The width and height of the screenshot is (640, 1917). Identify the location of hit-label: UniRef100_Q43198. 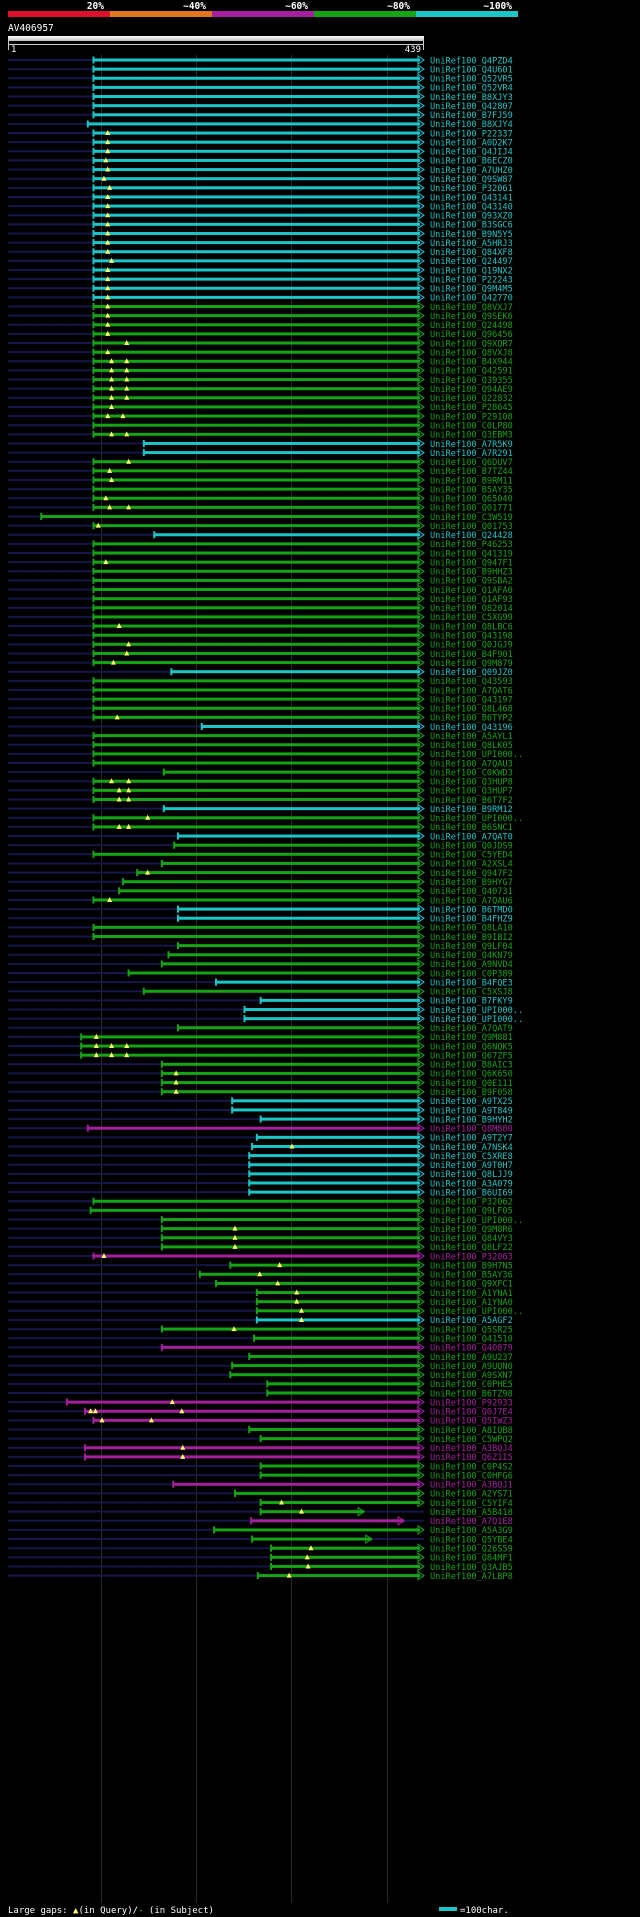
(471, 636).